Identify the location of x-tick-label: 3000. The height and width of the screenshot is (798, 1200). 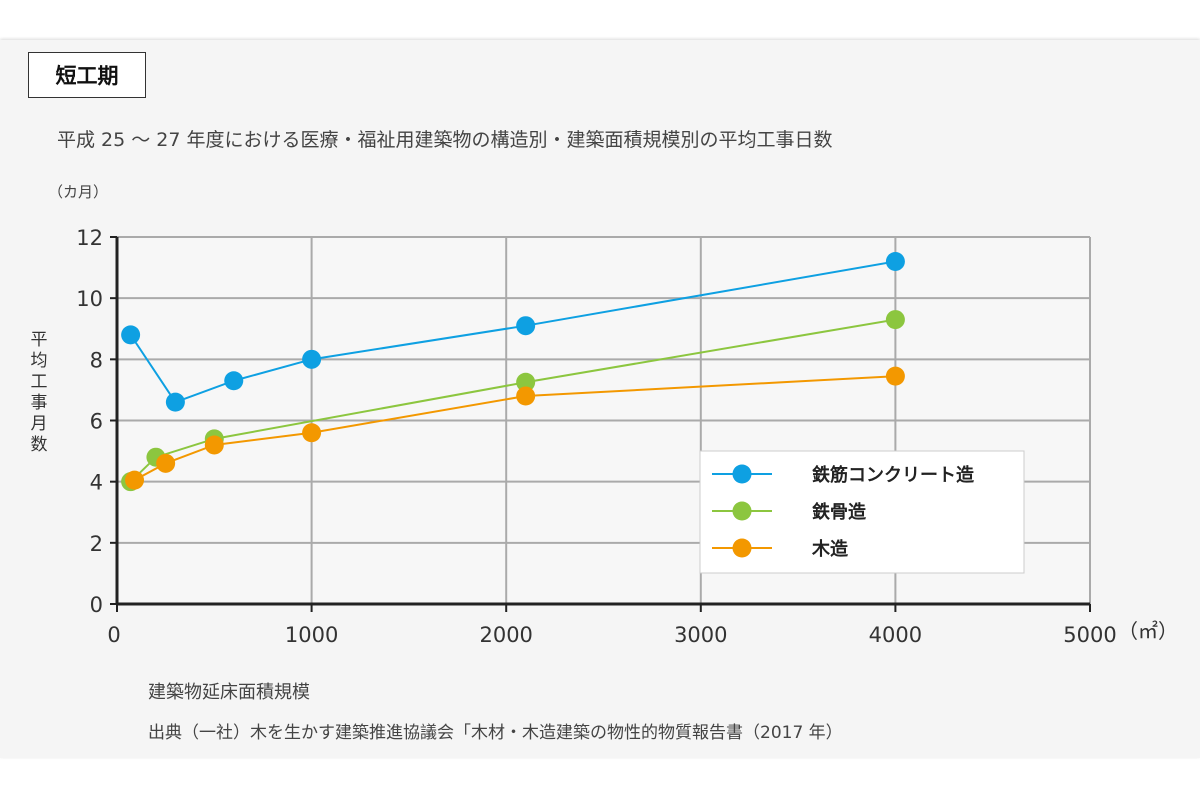
(700, 635).